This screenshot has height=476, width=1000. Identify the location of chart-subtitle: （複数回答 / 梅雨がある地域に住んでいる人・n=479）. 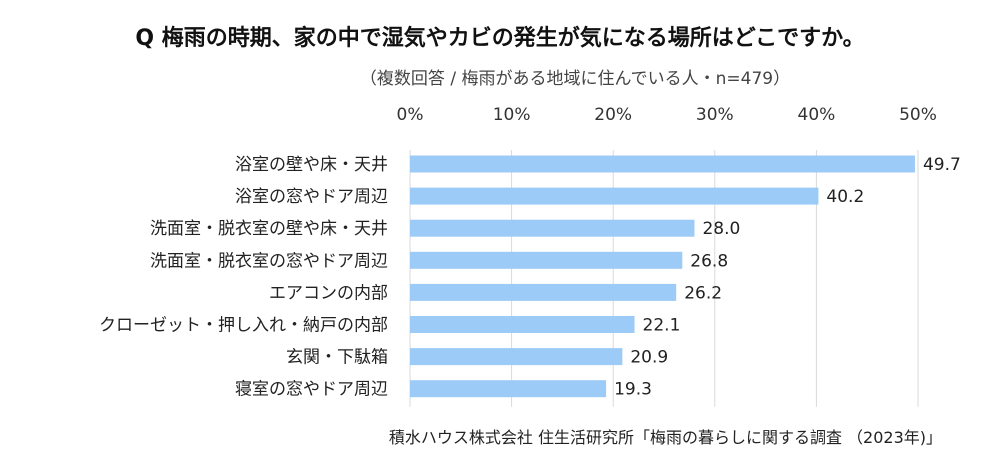
(575, 79).